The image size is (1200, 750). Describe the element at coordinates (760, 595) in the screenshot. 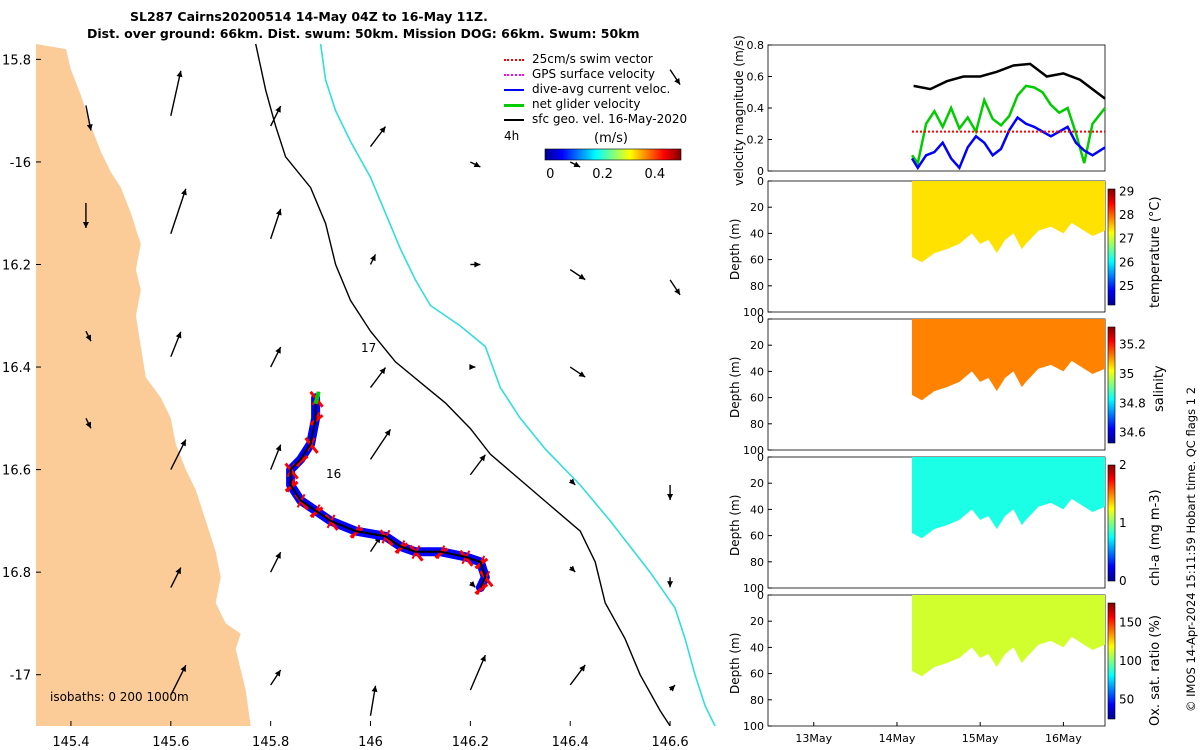

I see `section-3-ytick-label-0: 0` at that location.